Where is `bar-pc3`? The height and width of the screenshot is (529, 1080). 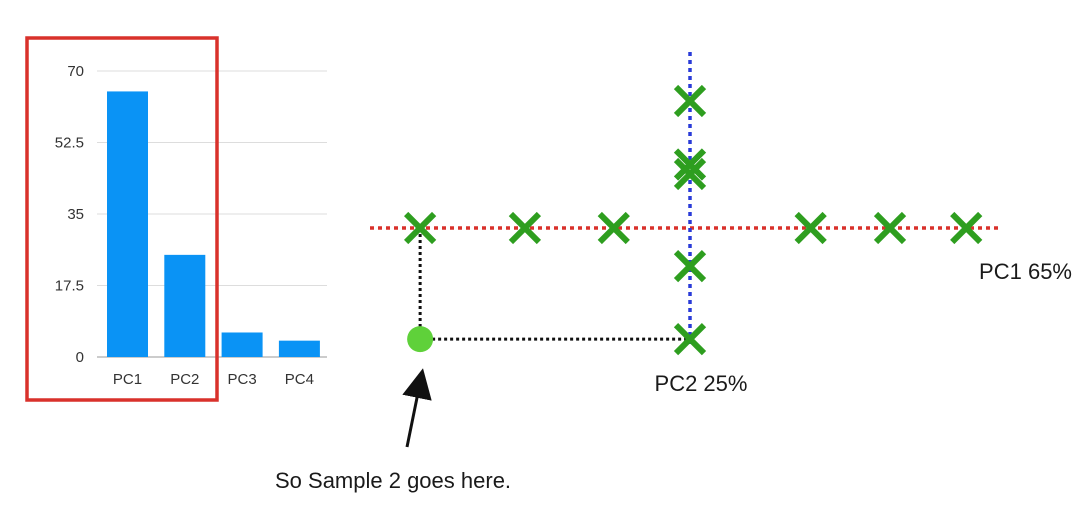
bar-pc3 is located at coordinates (242, 344).